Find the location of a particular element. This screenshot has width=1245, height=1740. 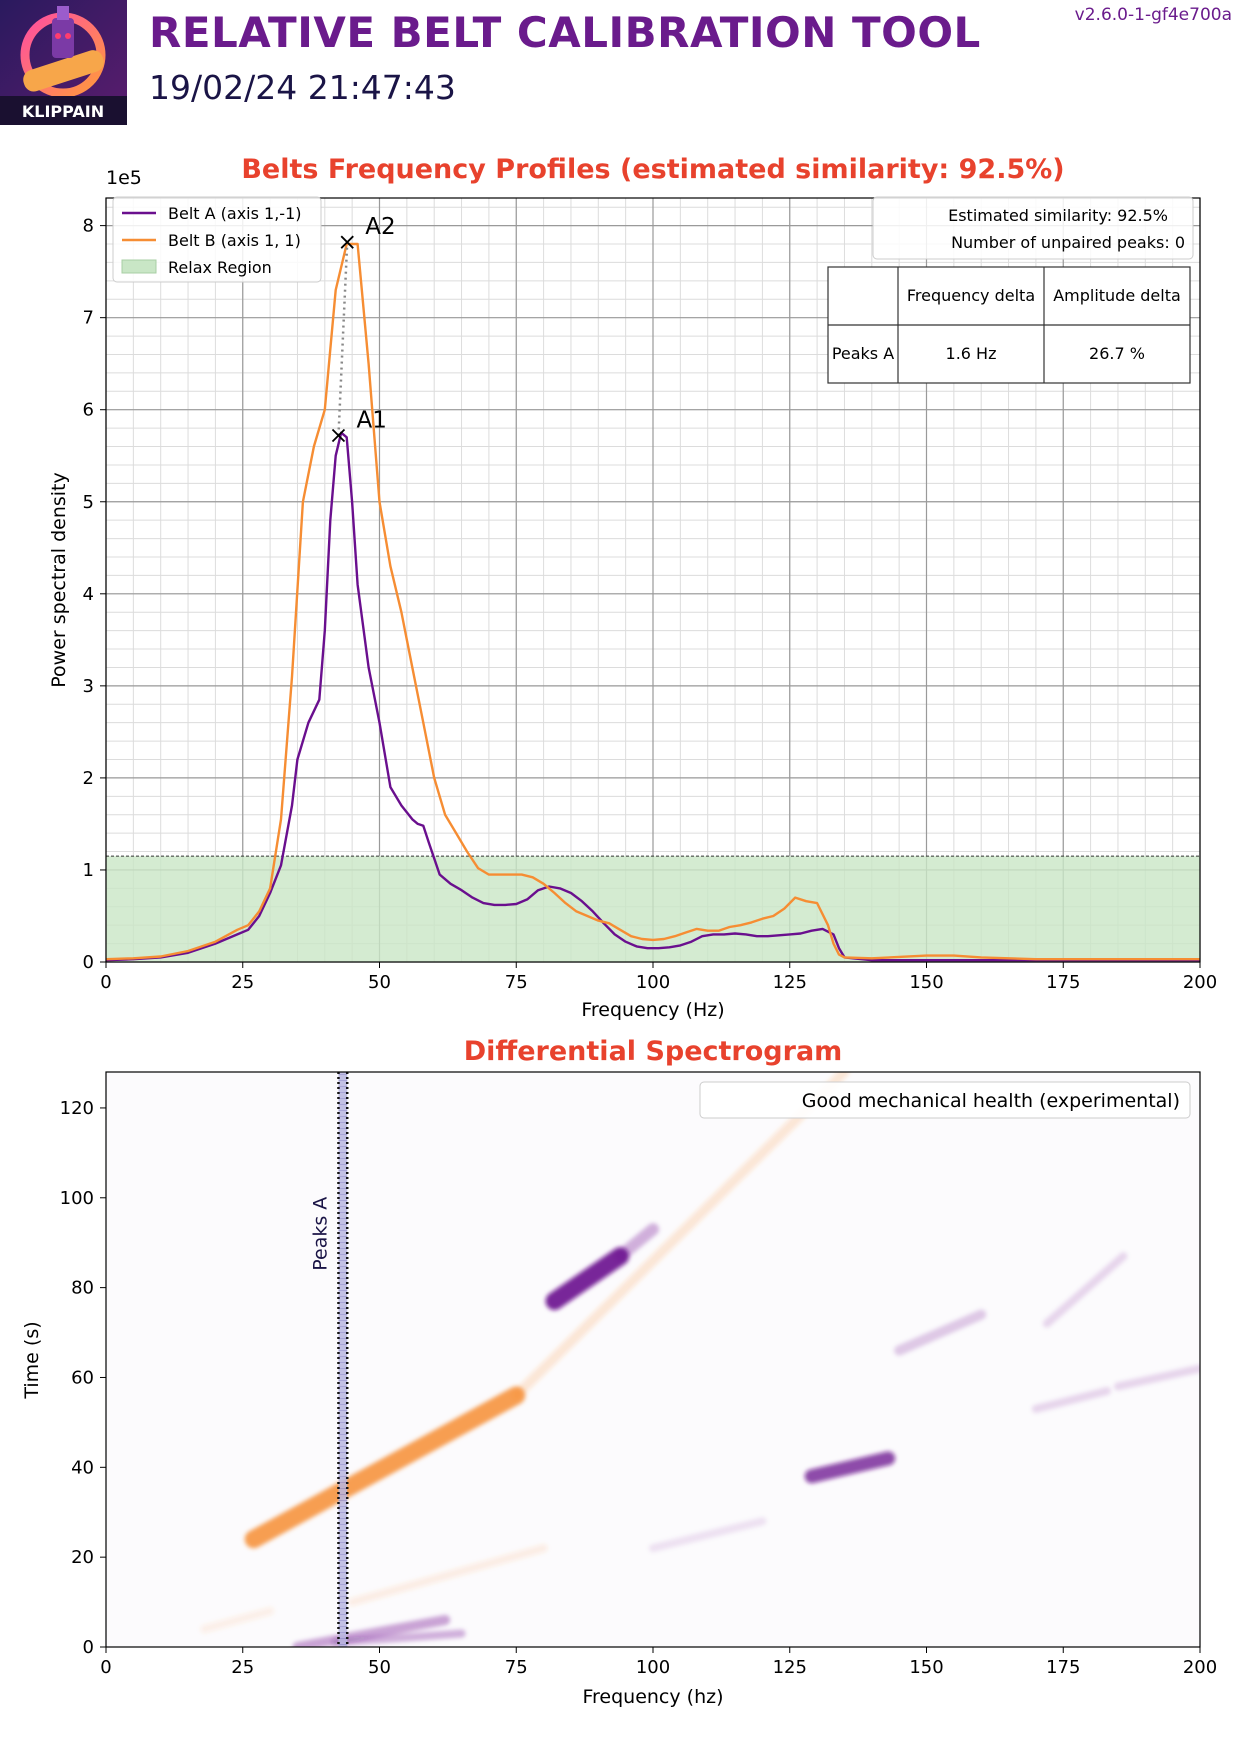

spectrogram-legend: Good mechanical health (experimental) is located at coordinates (945, 1100).